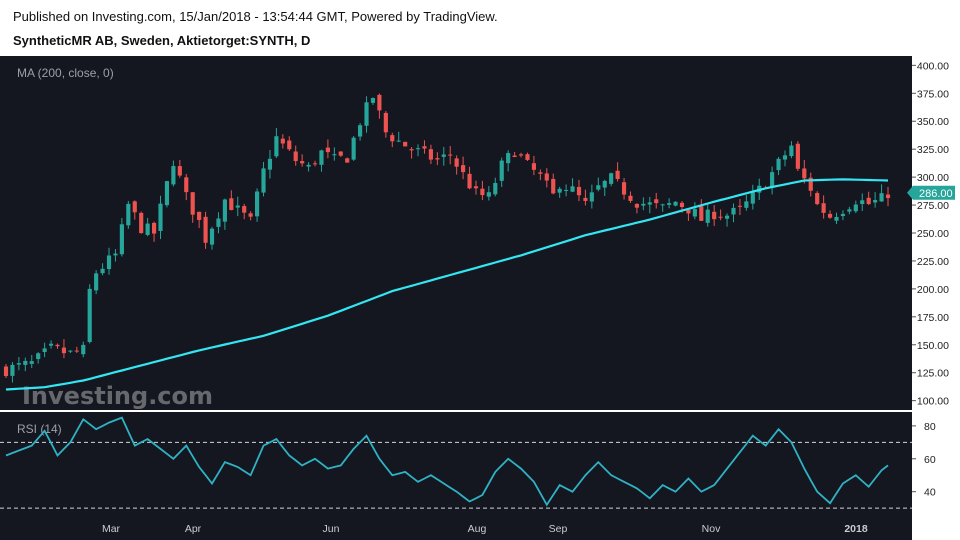 This screenshot has height=540, width=960. What do you see at coordinates (933, 374) in the screenshot?
I see `price-tick-label: 125.00` at bounding box center [933, 374].